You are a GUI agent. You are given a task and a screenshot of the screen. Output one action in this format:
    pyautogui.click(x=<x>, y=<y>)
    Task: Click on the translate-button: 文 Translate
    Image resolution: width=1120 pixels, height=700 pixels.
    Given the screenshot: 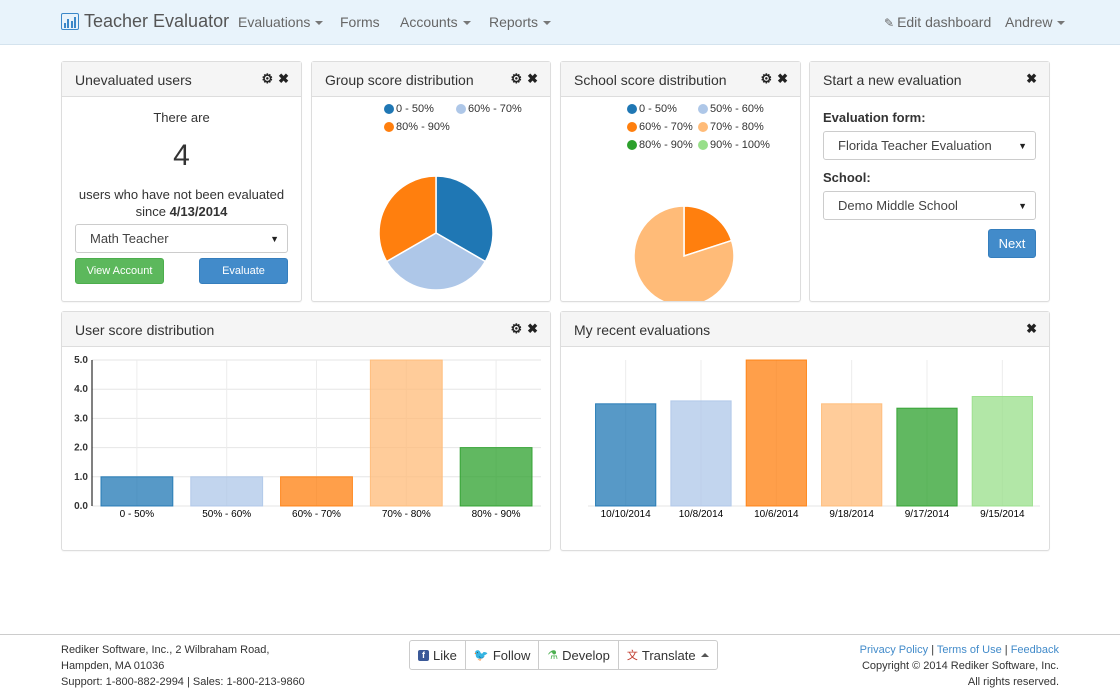 What is the action you would take?
    pyautogui.click(x=668, y=655)
    